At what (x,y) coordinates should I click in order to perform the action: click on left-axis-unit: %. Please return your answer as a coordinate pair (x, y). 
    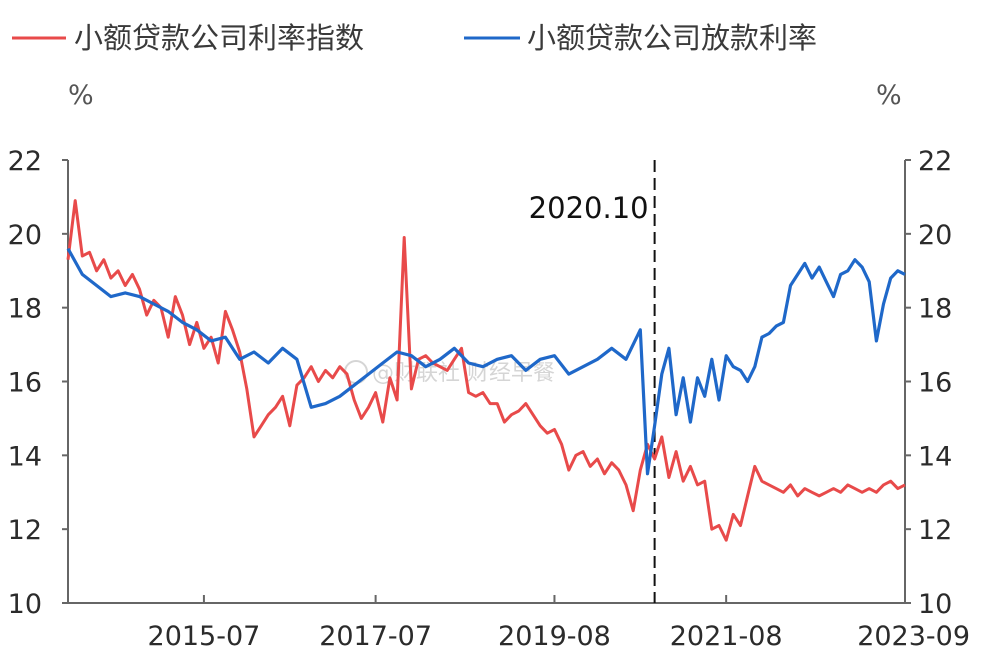
    Looking at the image, I should click on (81, 95).